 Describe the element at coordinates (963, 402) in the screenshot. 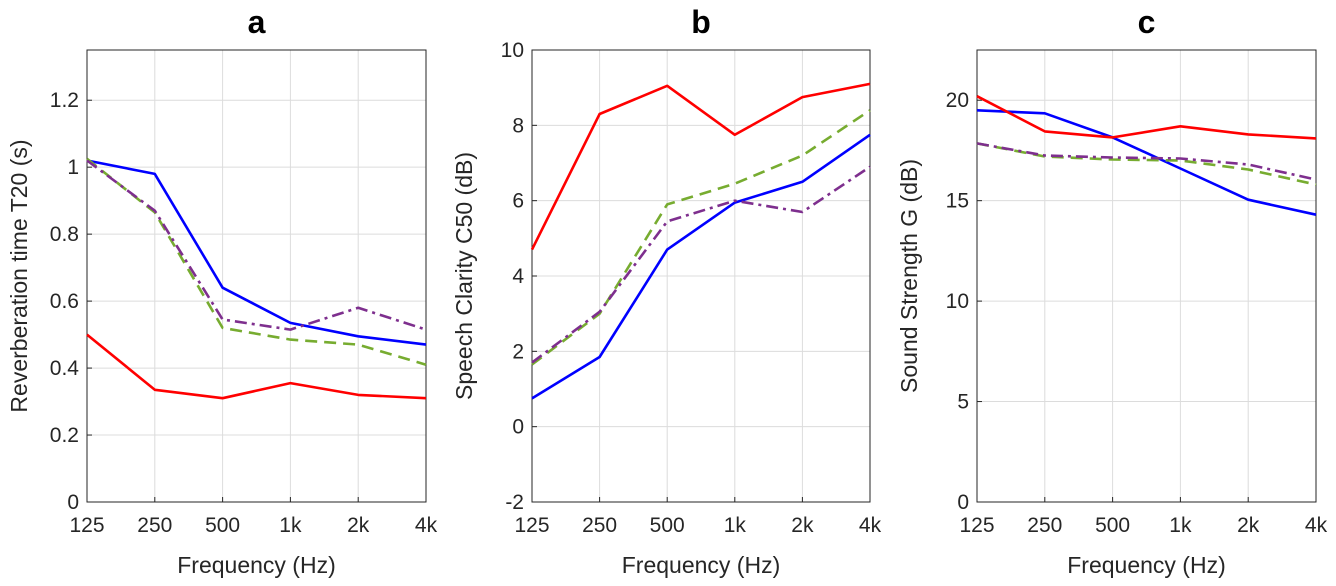

I see `y-tick-label: 5` at that location.